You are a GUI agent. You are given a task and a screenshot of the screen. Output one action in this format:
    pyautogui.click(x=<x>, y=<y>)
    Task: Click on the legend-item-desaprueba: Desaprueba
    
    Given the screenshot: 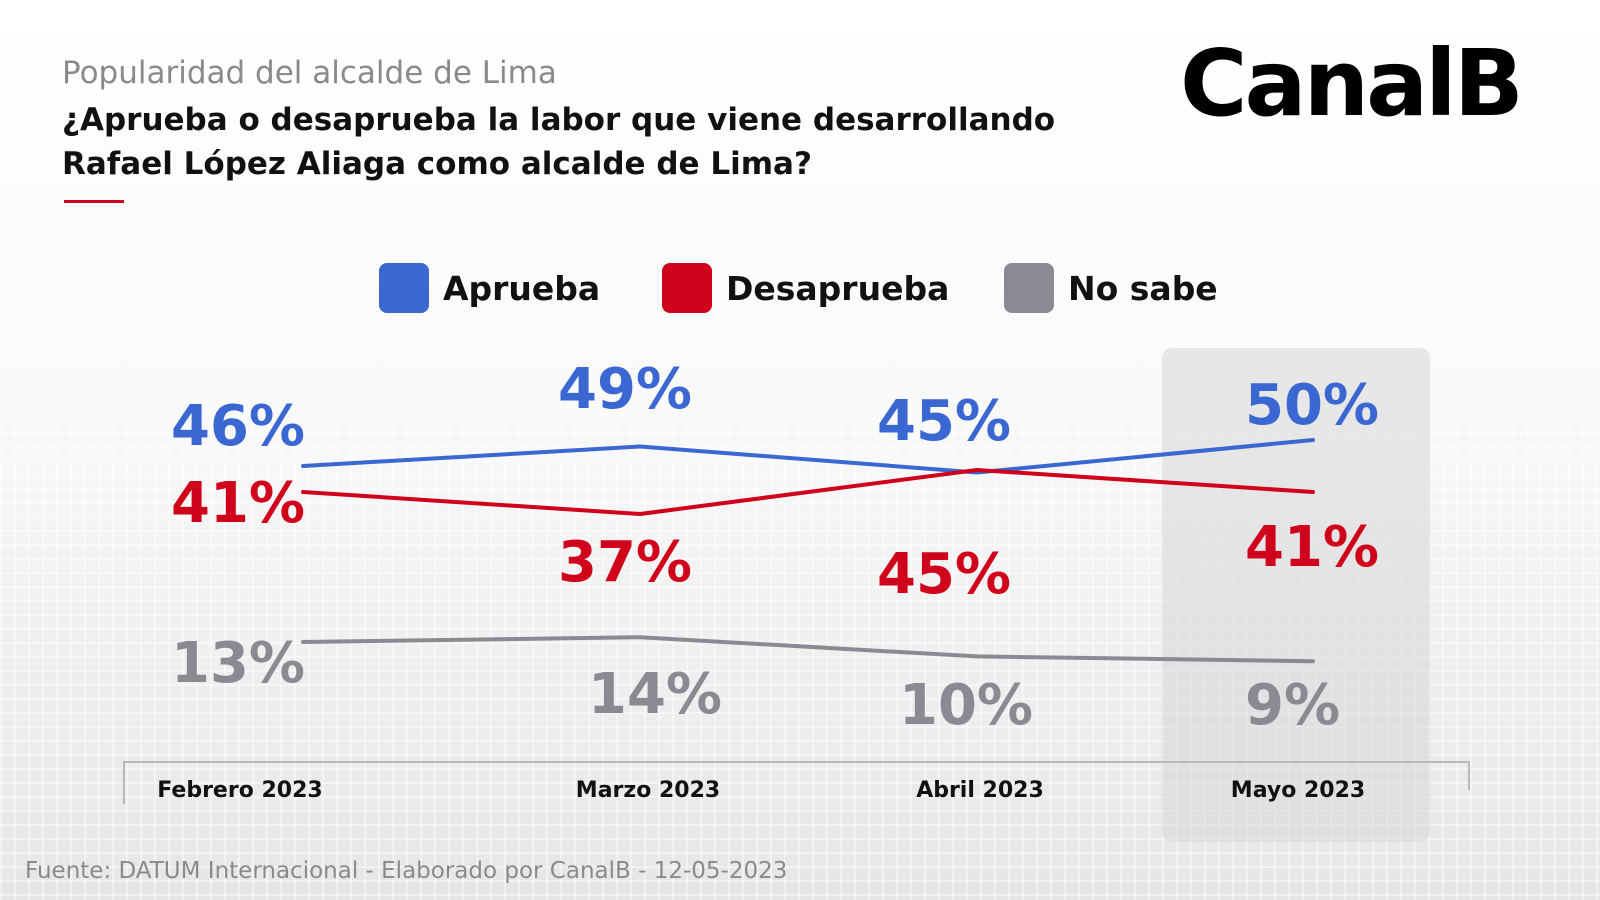 What is the action you would take?
    pyautogui.click(x=805, y=288)
    